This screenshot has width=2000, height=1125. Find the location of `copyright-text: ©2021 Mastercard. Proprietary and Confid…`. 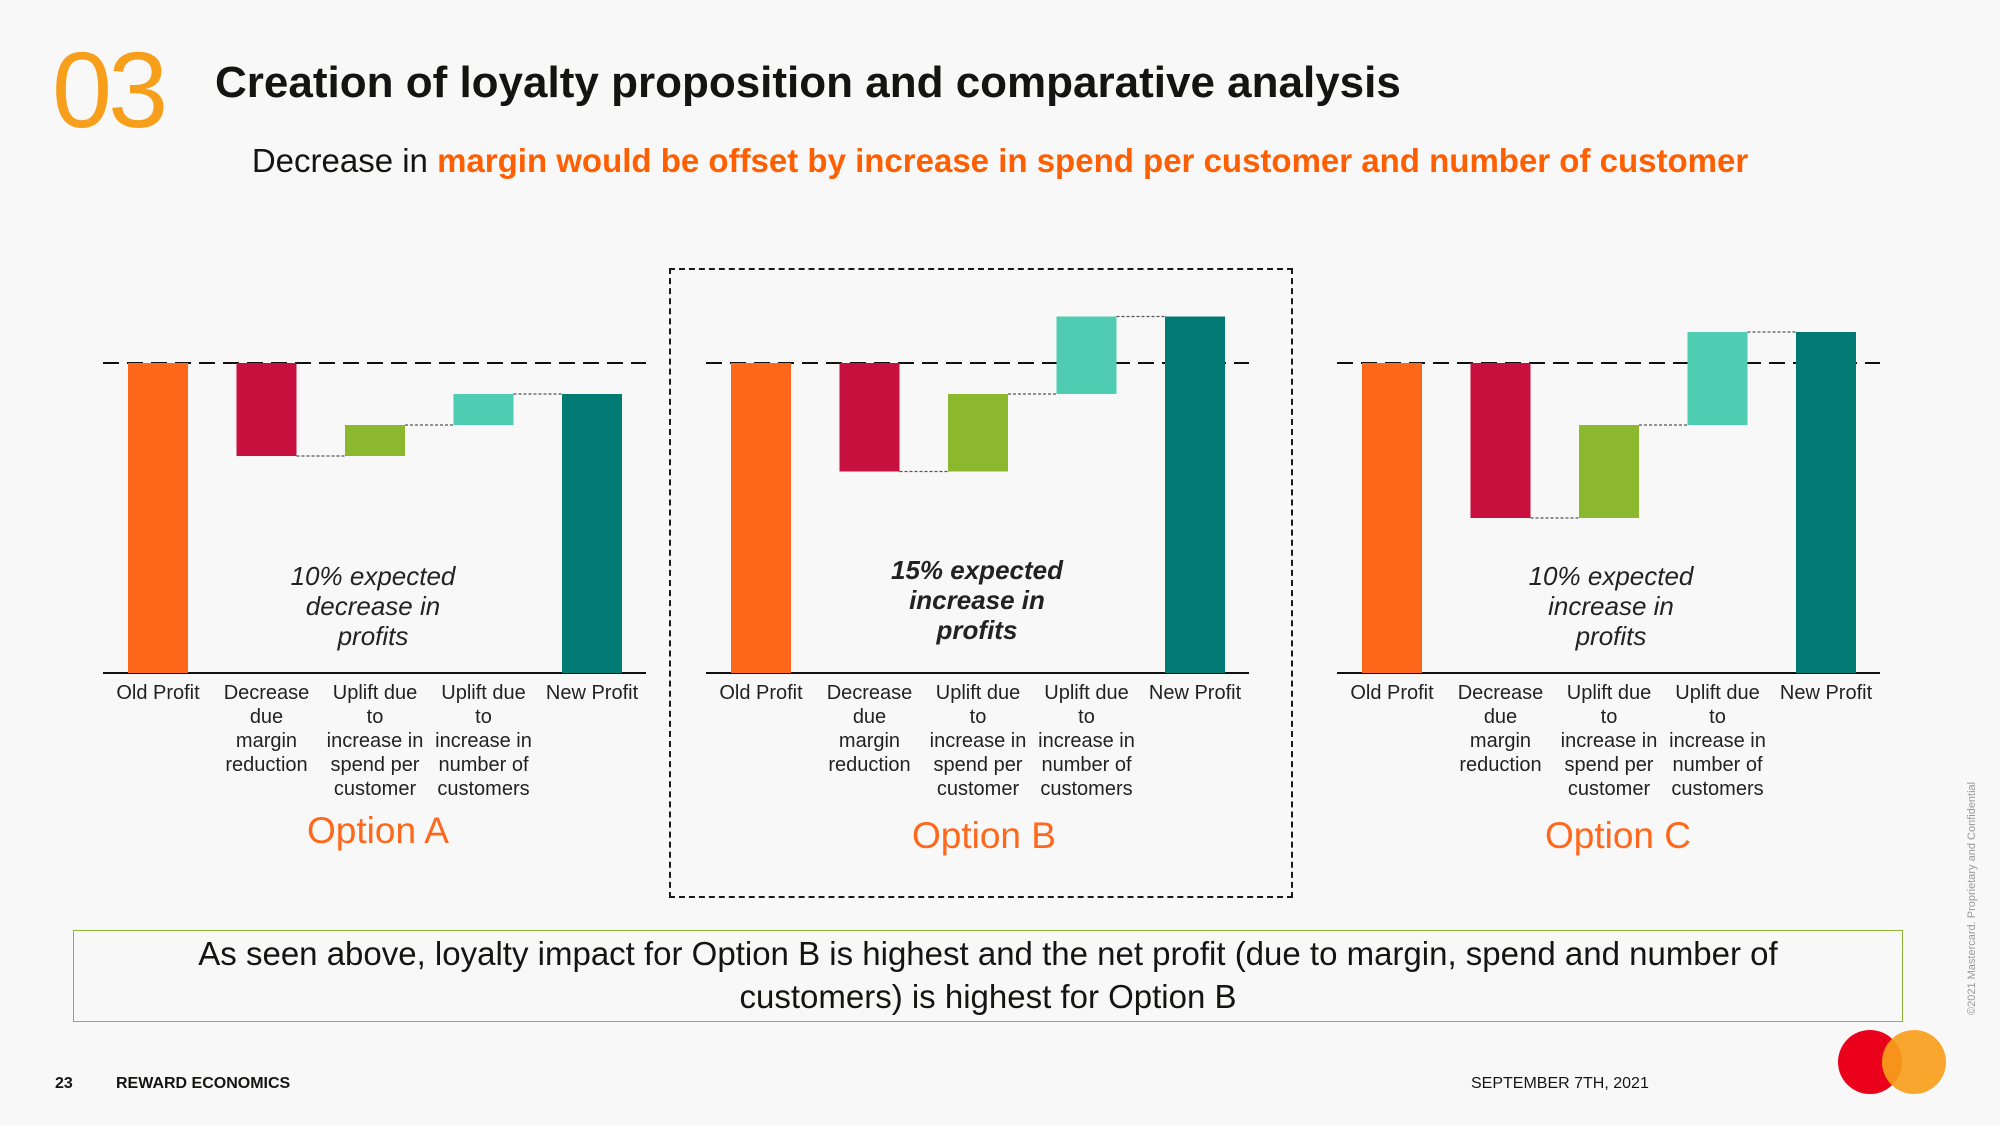

copyright-text: ©2021 Mastercard. Proprietary and Confid… is located at coordinates (1972, 898).